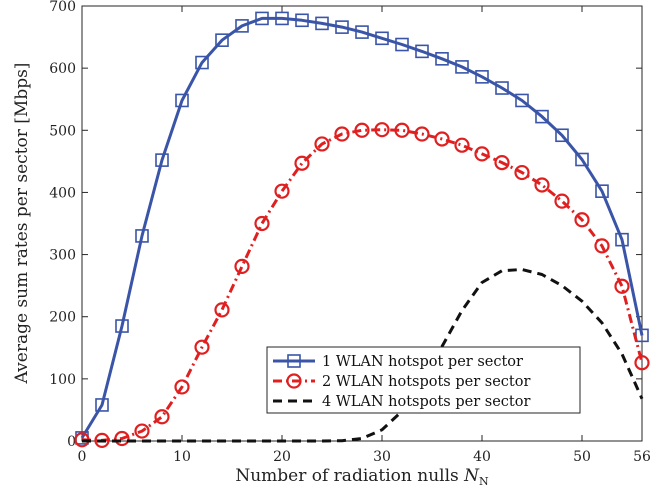  Describe the element at coordinates (362, 477) in the screenshot. I see `x-axis-label: Number of radiation nulls NN` at that location.